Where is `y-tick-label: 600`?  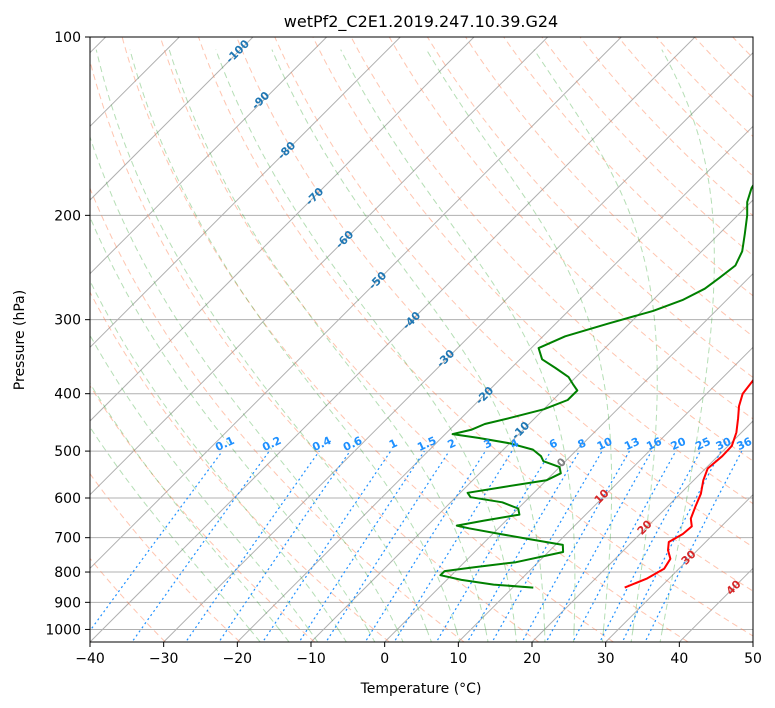
y-tick-label: 600 is located at coordinates (67, 499).